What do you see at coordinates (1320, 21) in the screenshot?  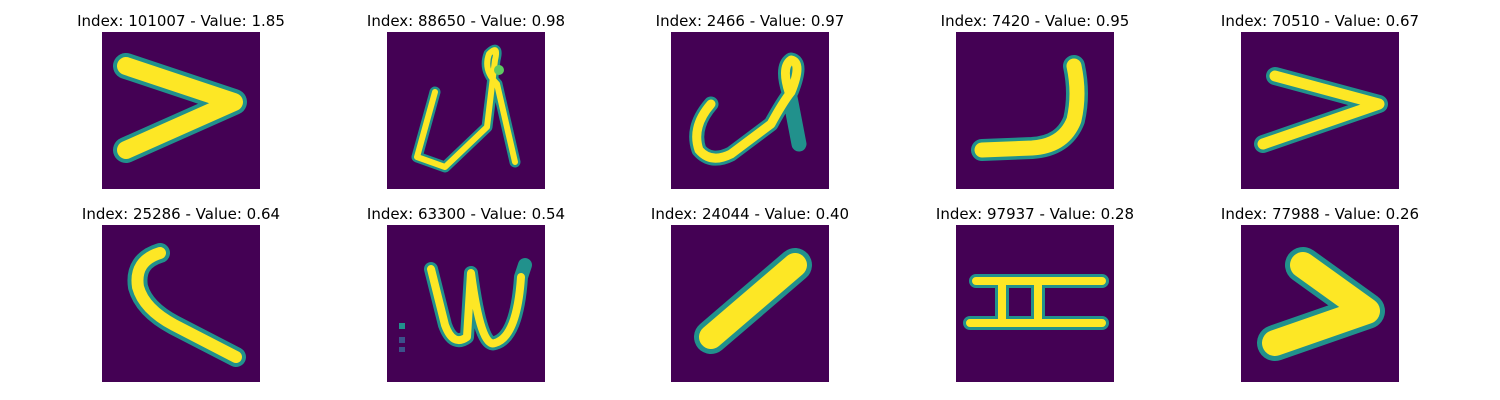 I see `panel-title: Index: 70510 - Value: 0.67` at bounding box center [1320, 21].